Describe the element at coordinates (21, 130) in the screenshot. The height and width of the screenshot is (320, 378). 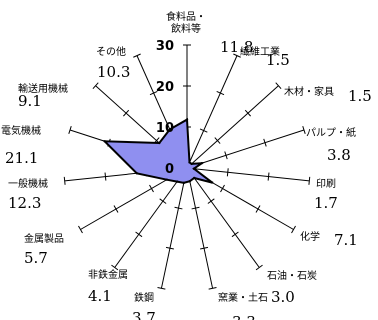
I see `category-label: 電気機械` at that location.